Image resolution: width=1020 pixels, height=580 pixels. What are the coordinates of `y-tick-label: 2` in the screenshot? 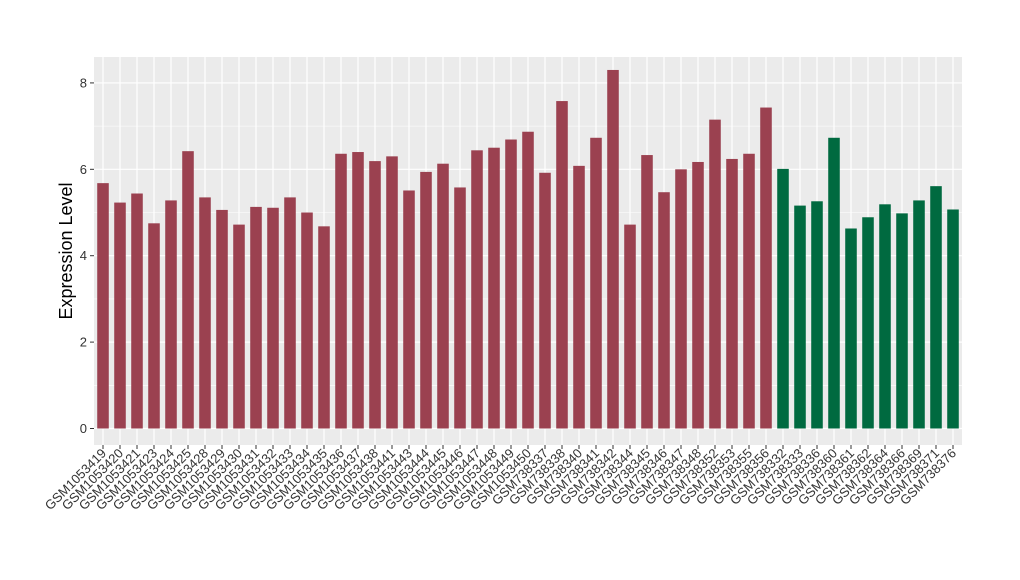 It's located at (83, 342).